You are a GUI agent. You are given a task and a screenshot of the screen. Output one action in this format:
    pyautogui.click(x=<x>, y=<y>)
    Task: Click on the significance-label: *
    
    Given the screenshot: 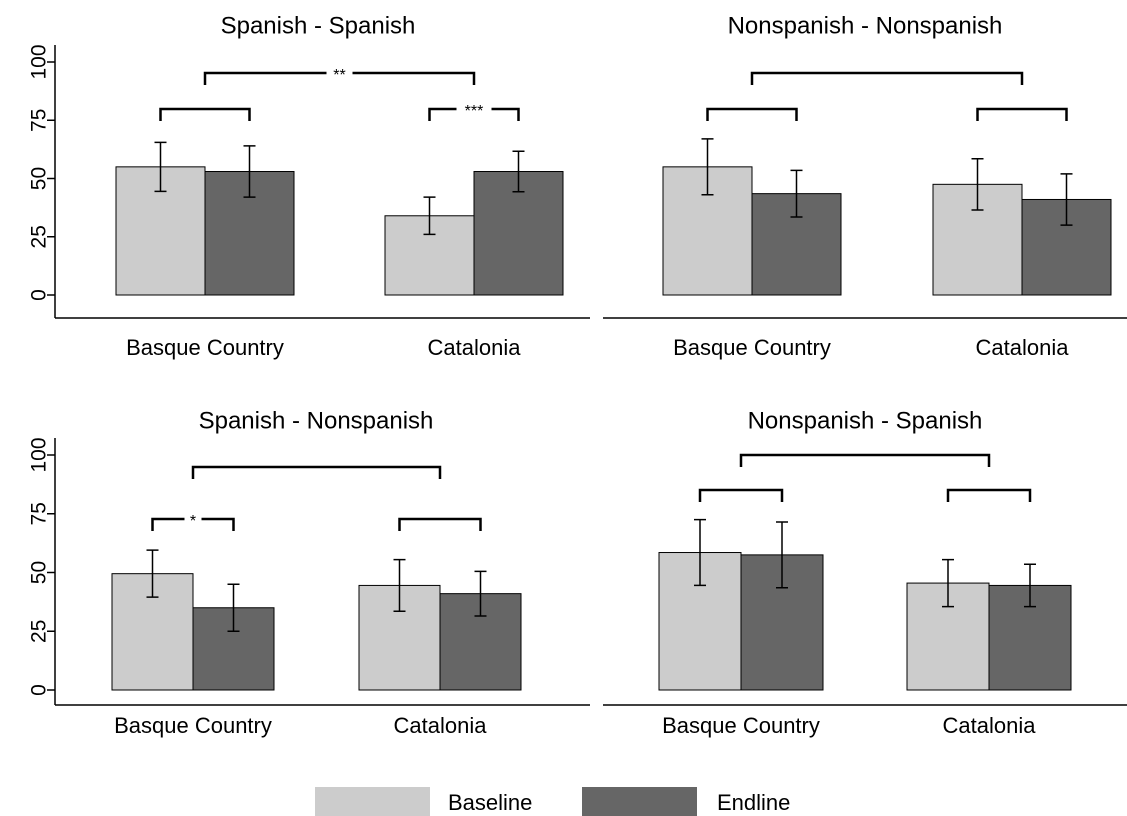 What is the action you would take?
    pyautogui.click(x=193, y=521)
    